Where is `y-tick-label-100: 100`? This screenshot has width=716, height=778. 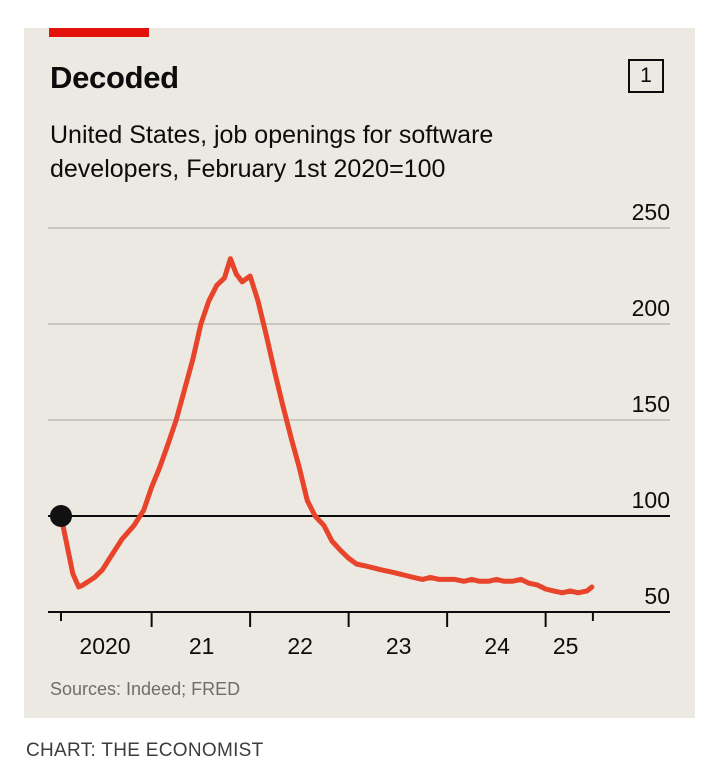
y-tick-label-100: 100 is located at coordinates (651, 500).